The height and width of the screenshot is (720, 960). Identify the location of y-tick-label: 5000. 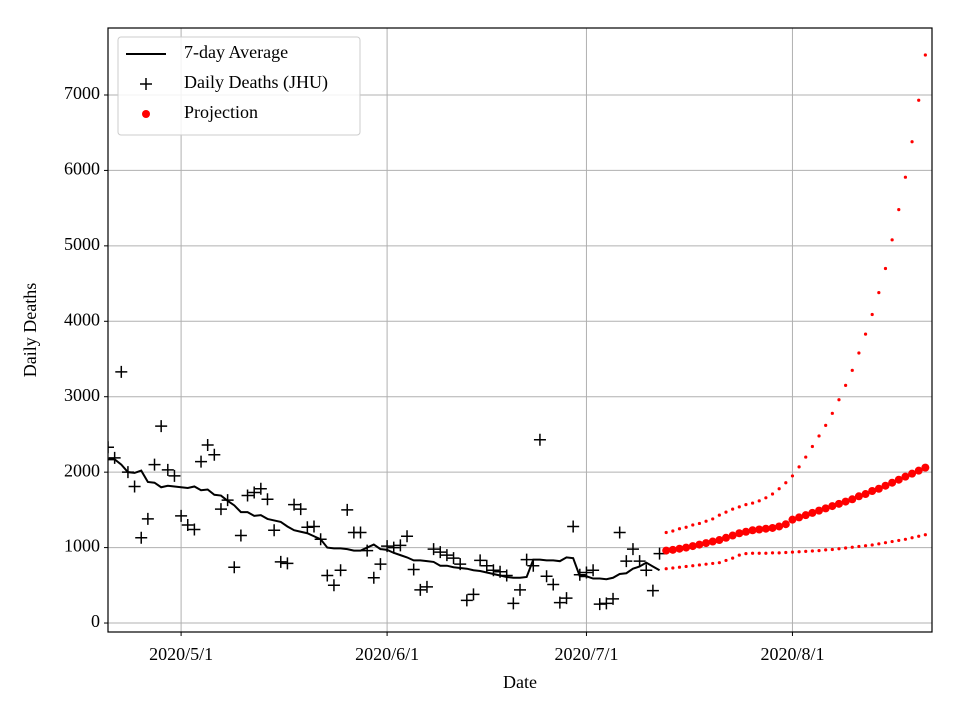
(82, 244).